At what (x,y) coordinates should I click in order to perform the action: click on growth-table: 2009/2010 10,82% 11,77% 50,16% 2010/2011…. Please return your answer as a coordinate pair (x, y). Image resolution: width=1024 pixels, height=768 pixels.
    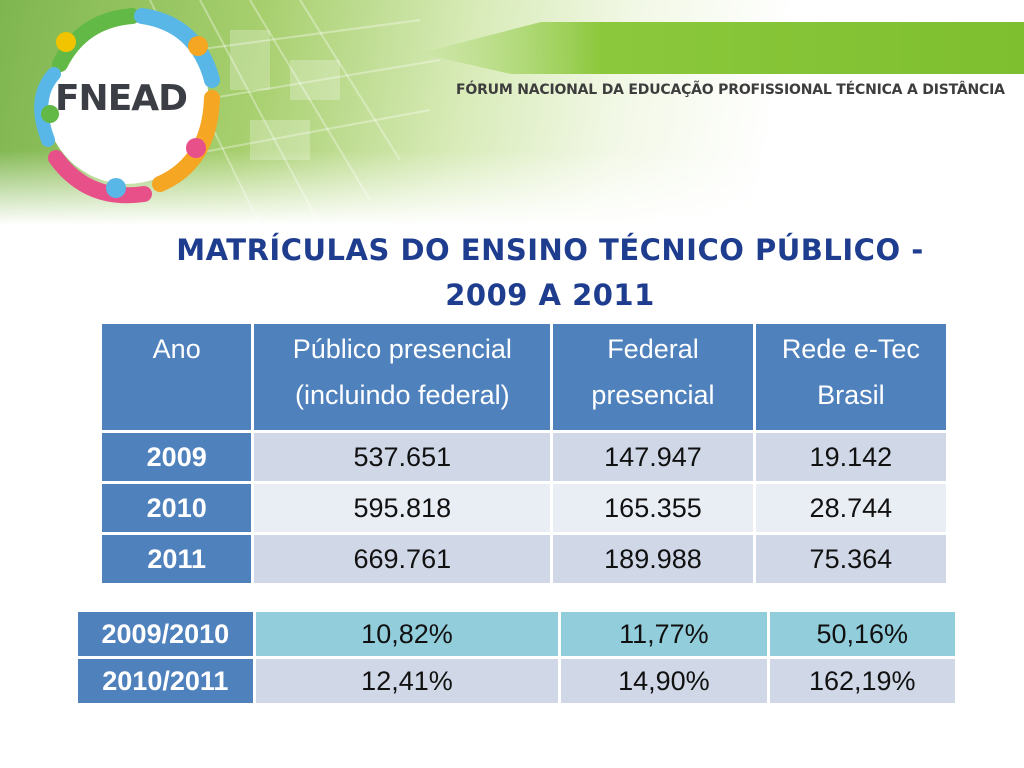
    Looking at the image, I should click on (516, 657).